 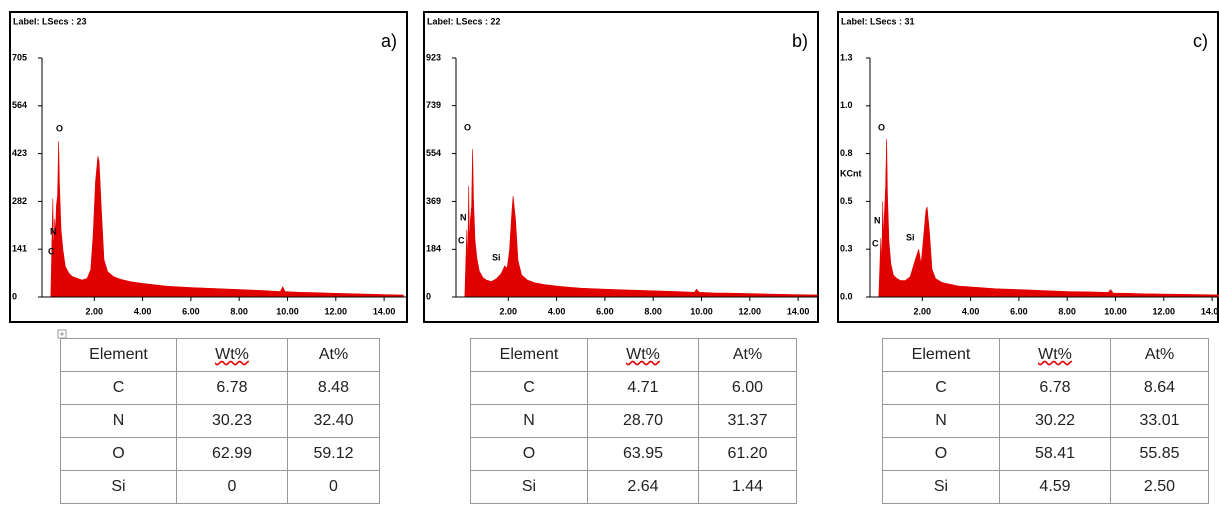 I want to click on y-tick-label: 369, so click(x=433, y=201).